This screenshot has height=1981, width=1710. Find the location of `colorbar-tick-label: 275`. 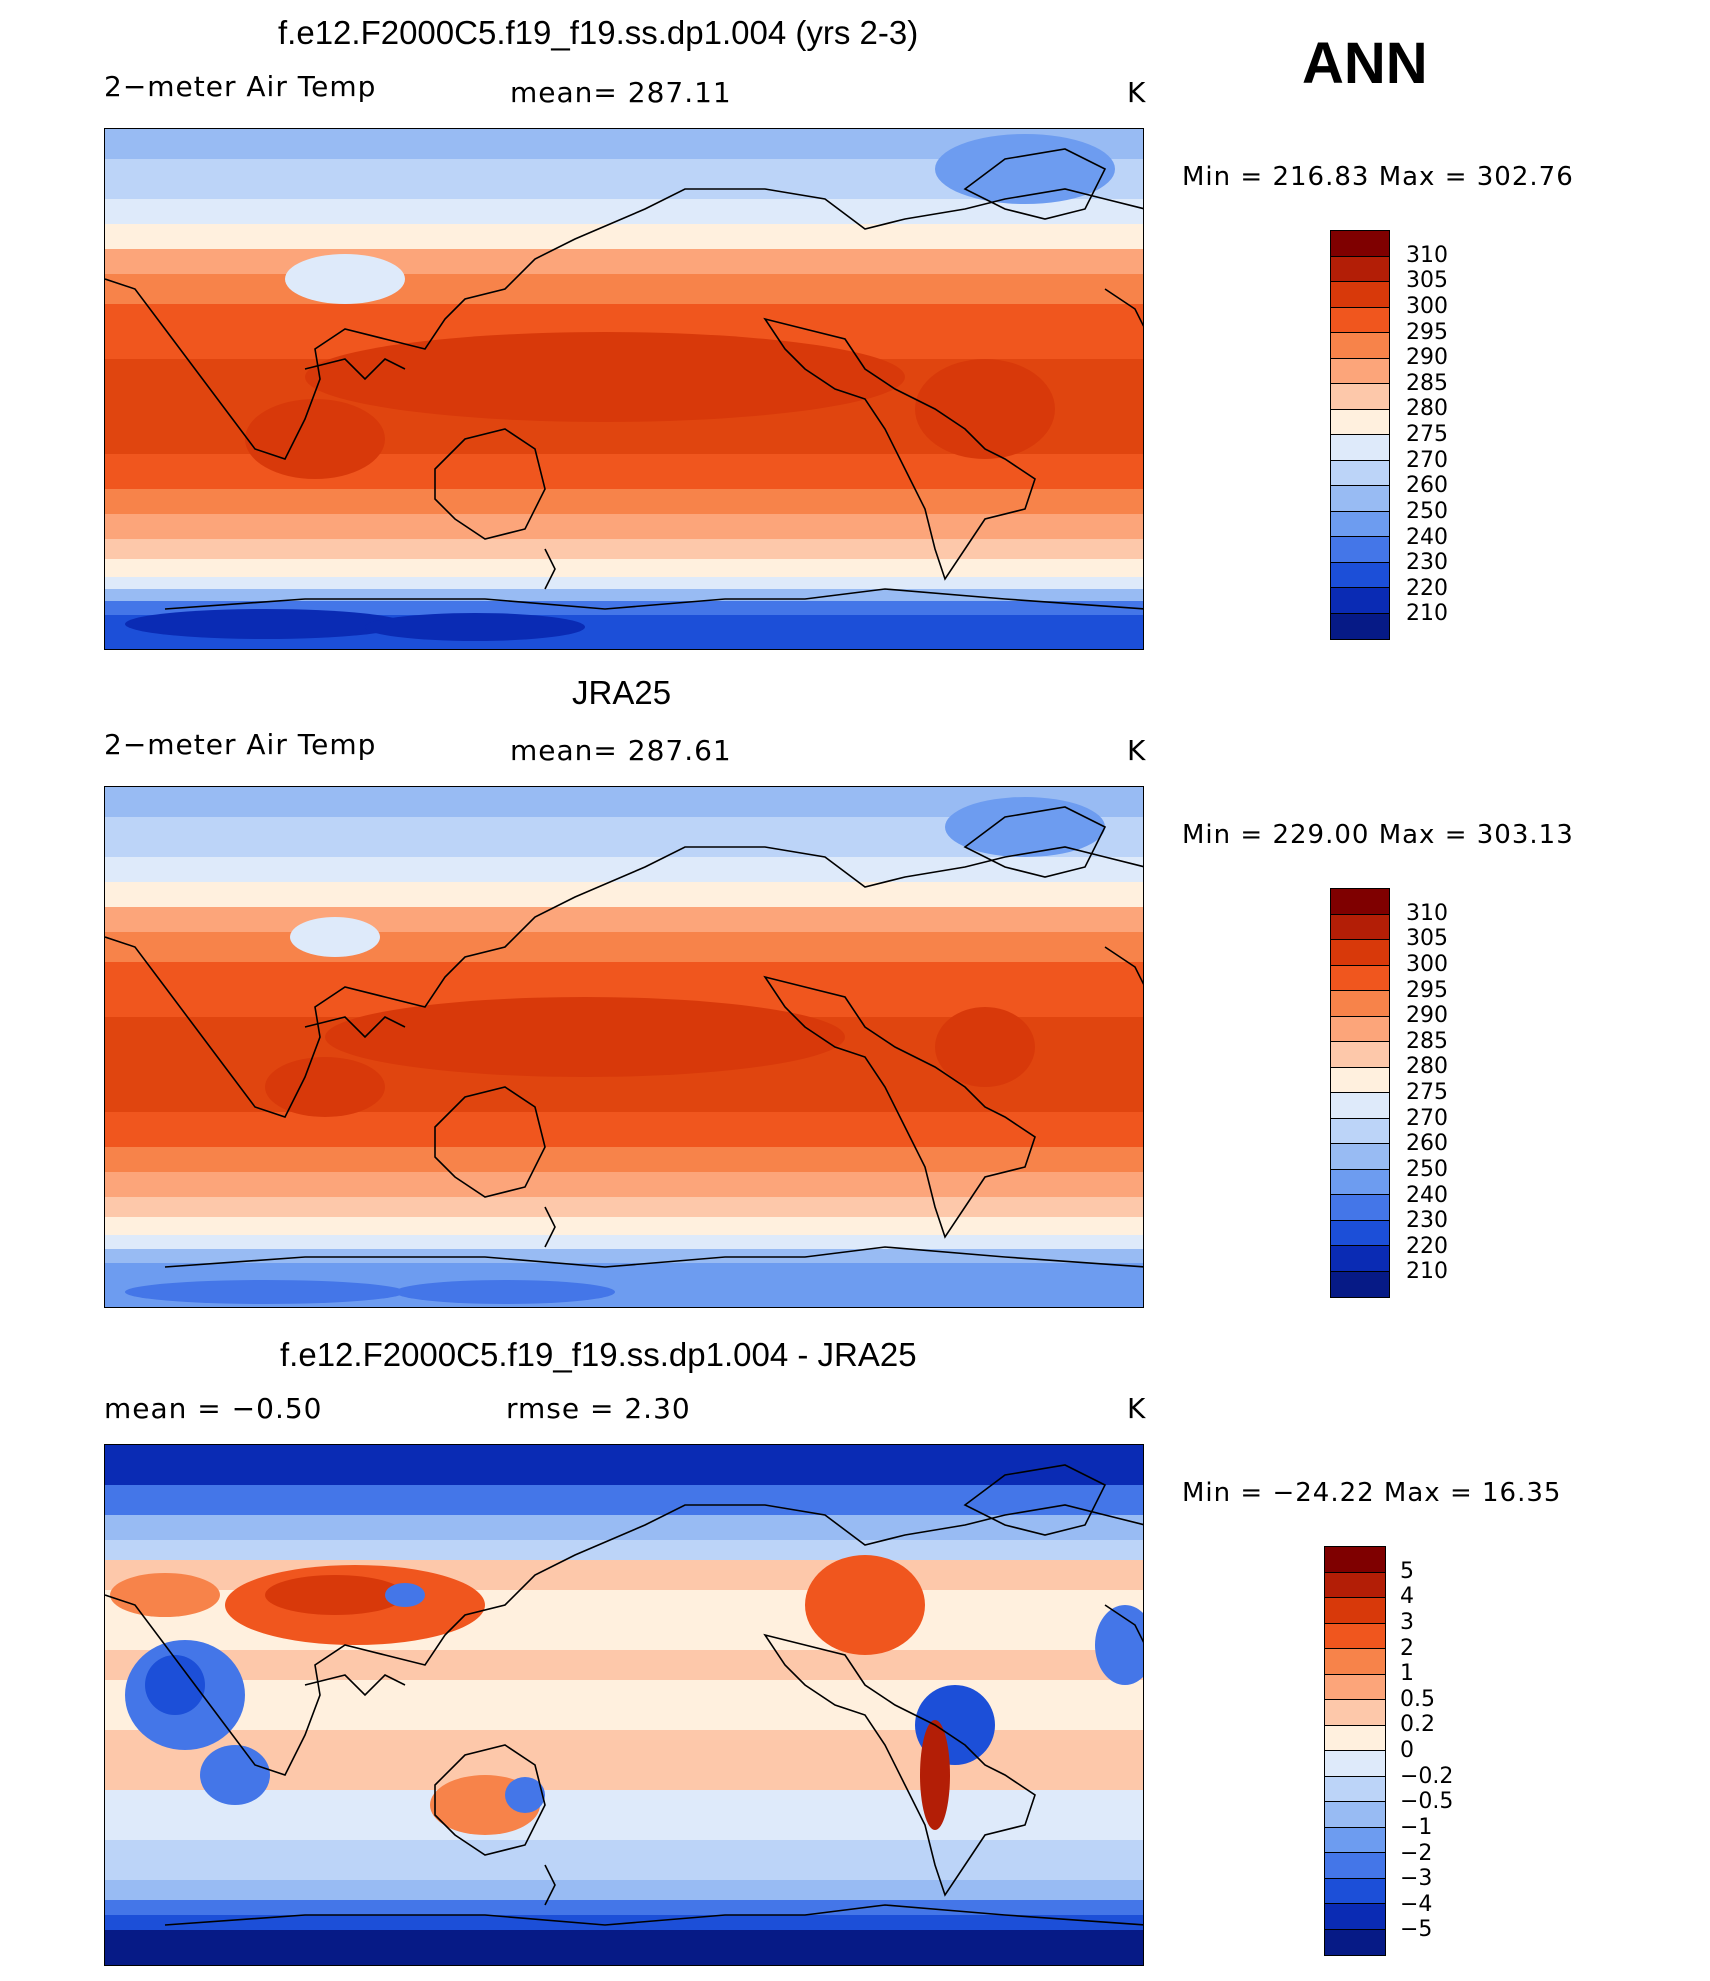

colorbar-tick-label: 275 is located at coordinates (1427, 434).